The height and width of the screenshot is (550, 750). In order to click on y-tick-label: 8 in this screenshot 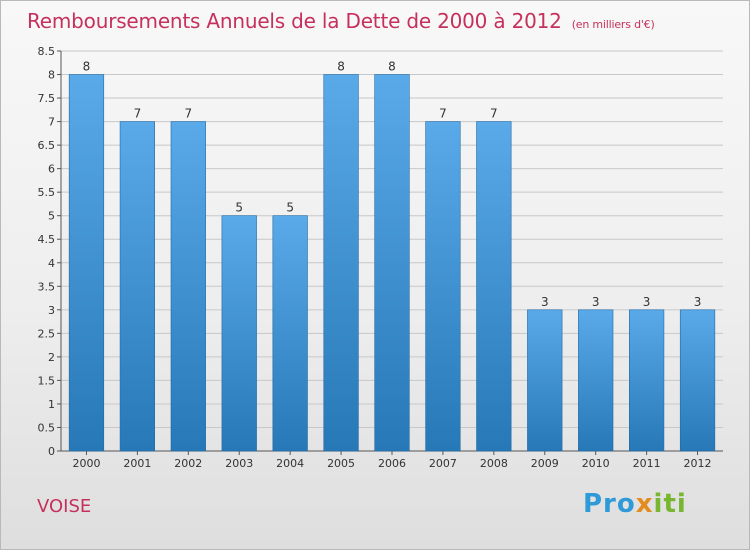, I will do `click(51, 75)`.